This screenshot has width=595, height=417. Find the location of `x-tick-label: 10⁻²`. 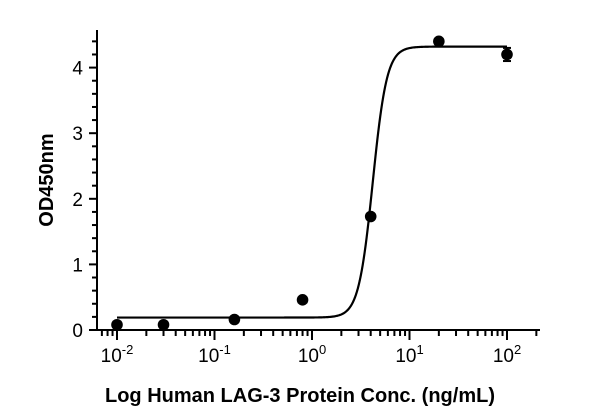

x-tick-label: 10⁻² is located at coordinates (117, 354).